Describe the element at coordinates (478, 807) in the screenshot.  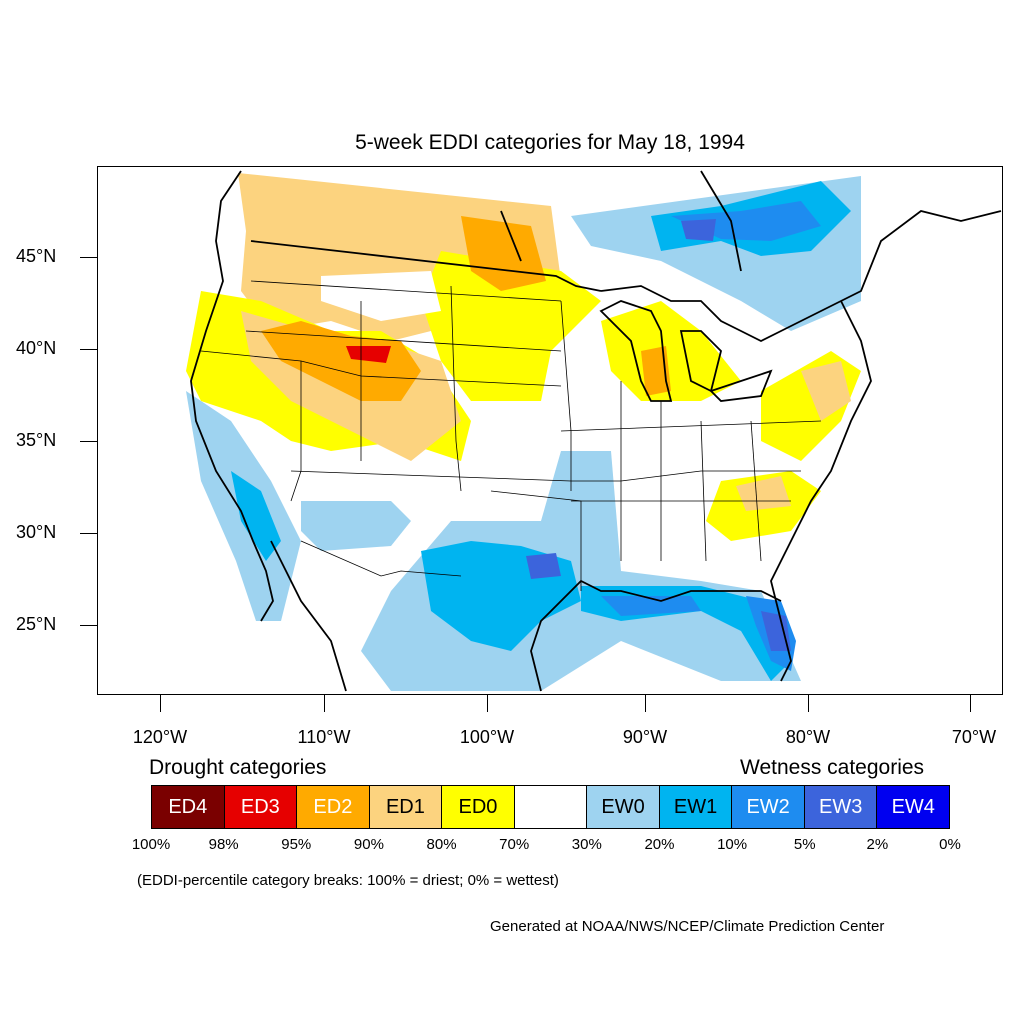
I see `legend-swatch-ed0: ED0` at that location.